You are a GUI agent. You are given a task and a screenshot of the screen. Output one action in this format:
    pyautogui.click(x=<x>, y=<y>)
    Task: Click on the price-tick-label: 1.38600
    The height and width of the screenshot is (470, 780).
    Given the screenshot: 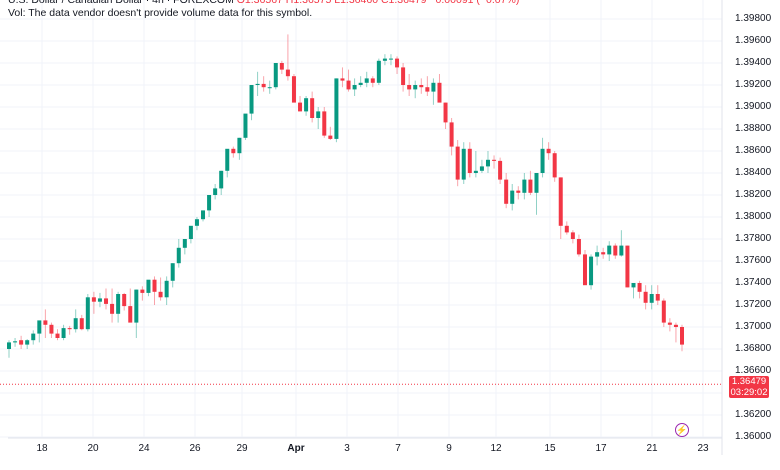 What is the action you would take?
    pyautogui.click(x=753, y=150)
    